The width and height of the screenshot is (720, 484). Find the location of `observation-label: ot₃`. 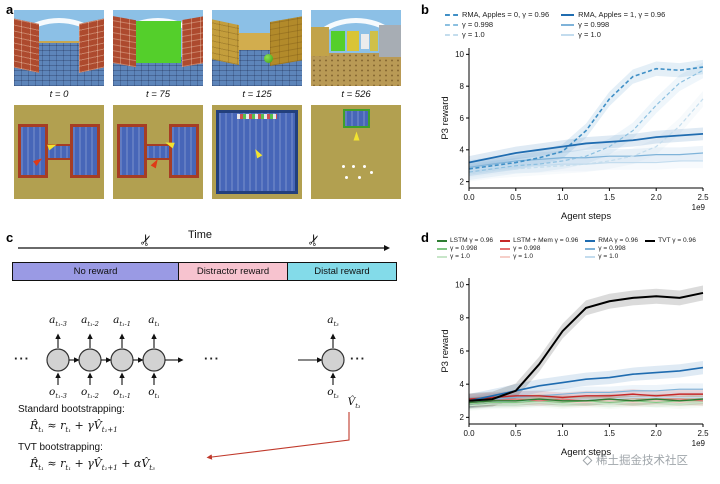

observation-label: ot₃ is located at coordinates (333, 393).